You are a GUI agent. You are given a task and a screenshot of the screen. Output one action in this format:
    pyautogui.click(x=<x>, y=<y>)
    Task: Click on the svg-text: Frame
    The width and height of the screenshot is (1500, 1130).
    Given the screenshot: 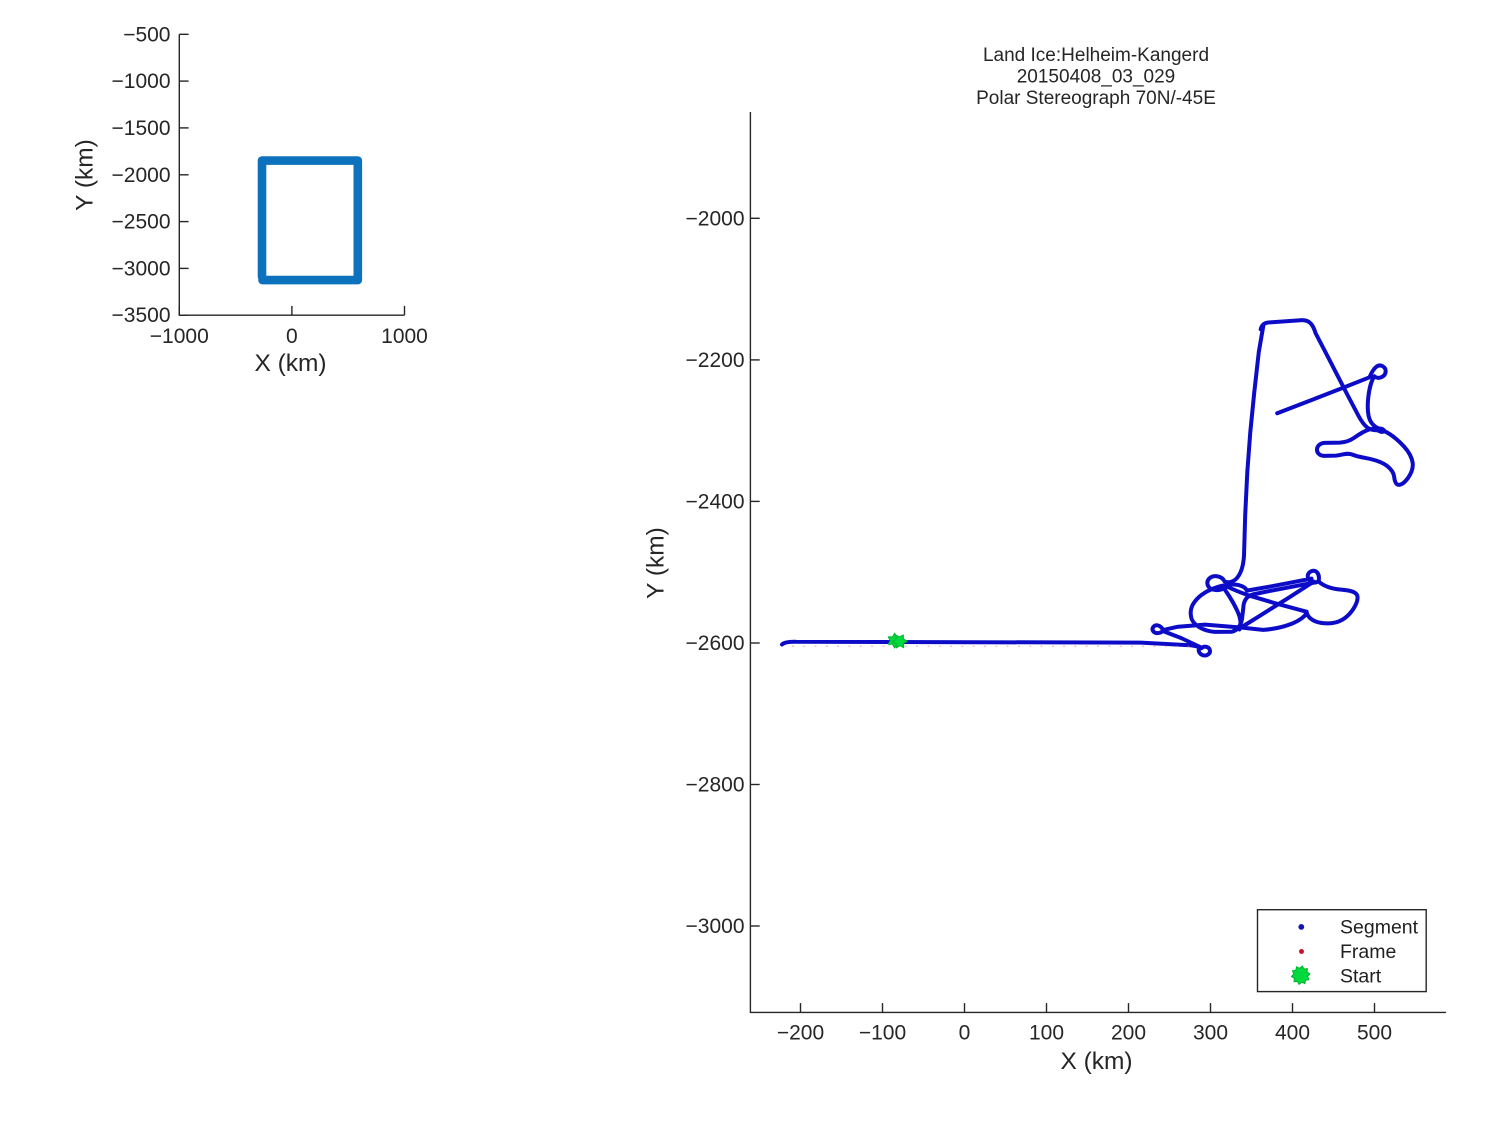 What is the action you would take?
    pyautogui.click(x=1368, y=952)
    